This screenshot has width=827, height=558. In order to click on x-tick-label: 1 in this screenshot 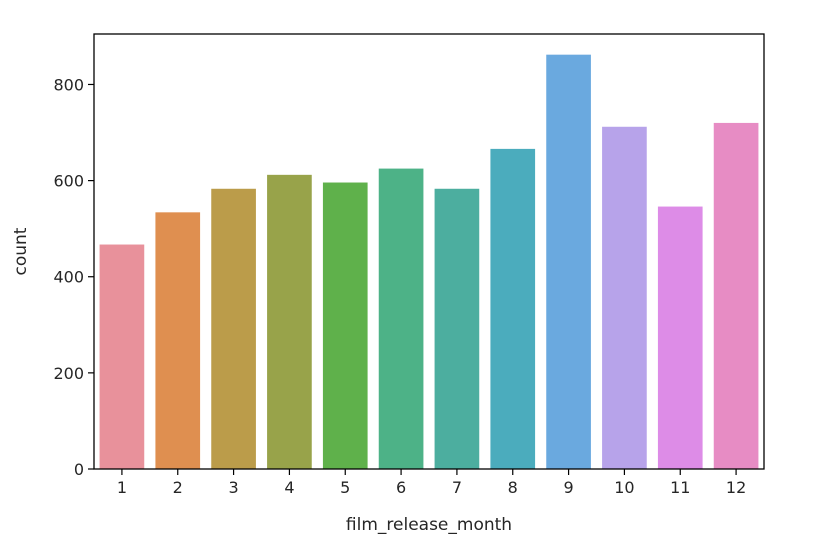, I will do `click(122, 487)`.